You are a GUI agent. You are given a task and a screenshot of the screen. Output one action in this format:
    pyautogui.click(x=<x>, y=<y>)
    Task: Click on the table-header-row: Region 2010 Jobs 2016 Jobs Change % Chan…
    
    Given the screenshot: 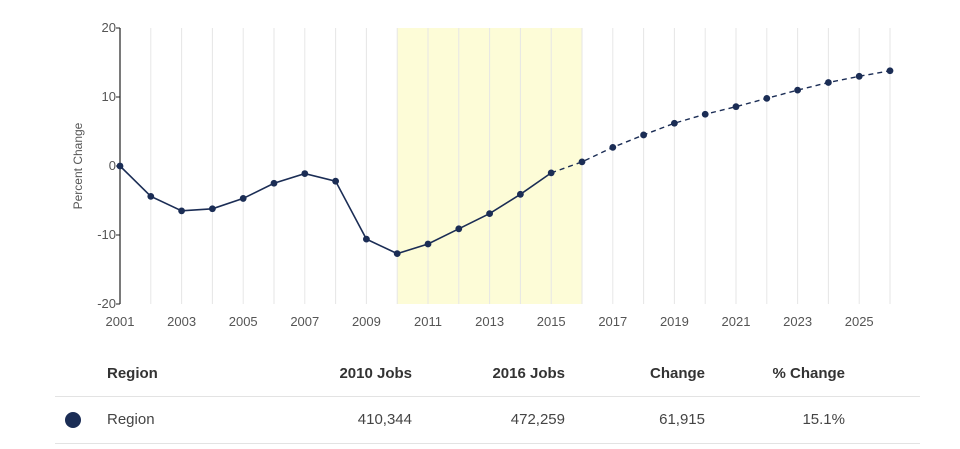 What is the action you would take?
    pyautogui.click(x=487, y=374)
    